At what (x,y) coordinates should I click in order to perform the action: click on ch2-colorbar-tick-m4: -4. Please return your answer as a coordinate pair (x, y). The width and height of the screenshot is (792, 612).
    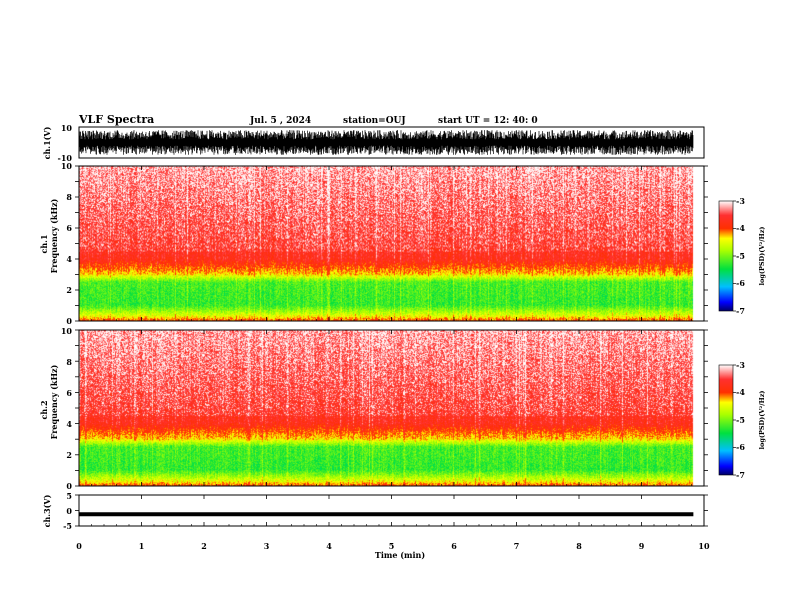
    Looking at the image, I should click on (740, 392).